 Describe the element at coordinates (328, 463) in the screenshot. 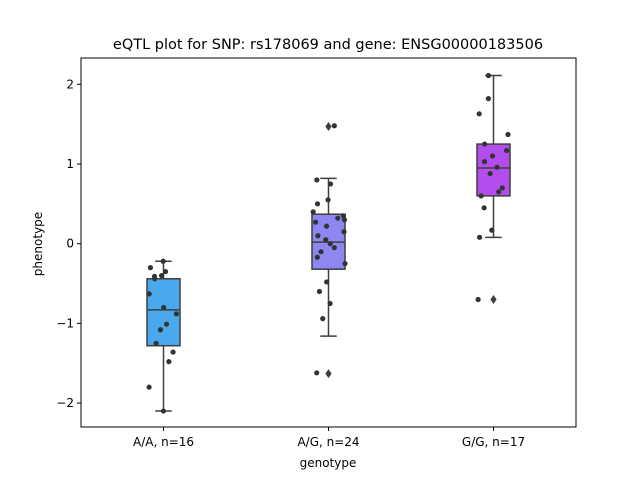

I see `x-axis-label: genotype` at that location.